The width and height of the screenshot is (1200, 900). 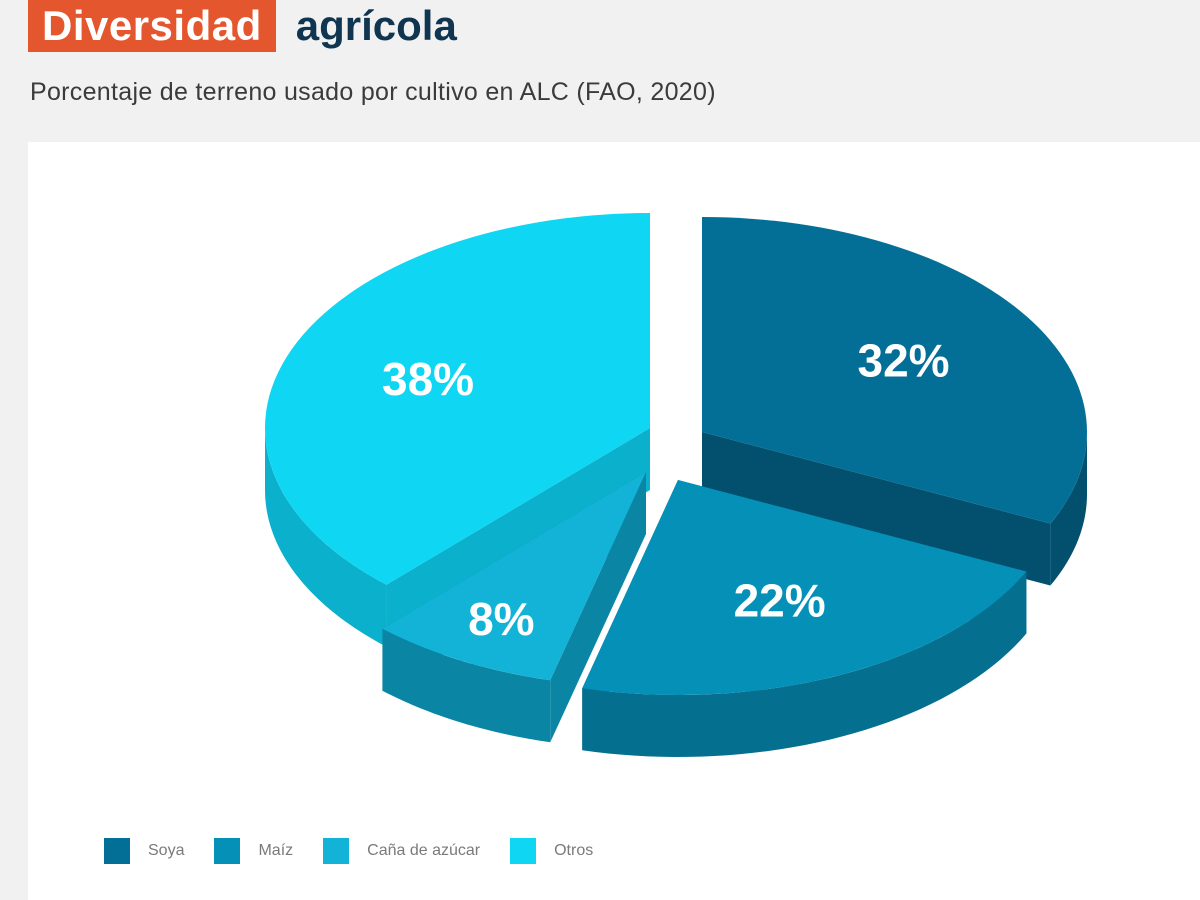 I want to click on legend-item: Caña de azúcar, so click(x=401, y=851).